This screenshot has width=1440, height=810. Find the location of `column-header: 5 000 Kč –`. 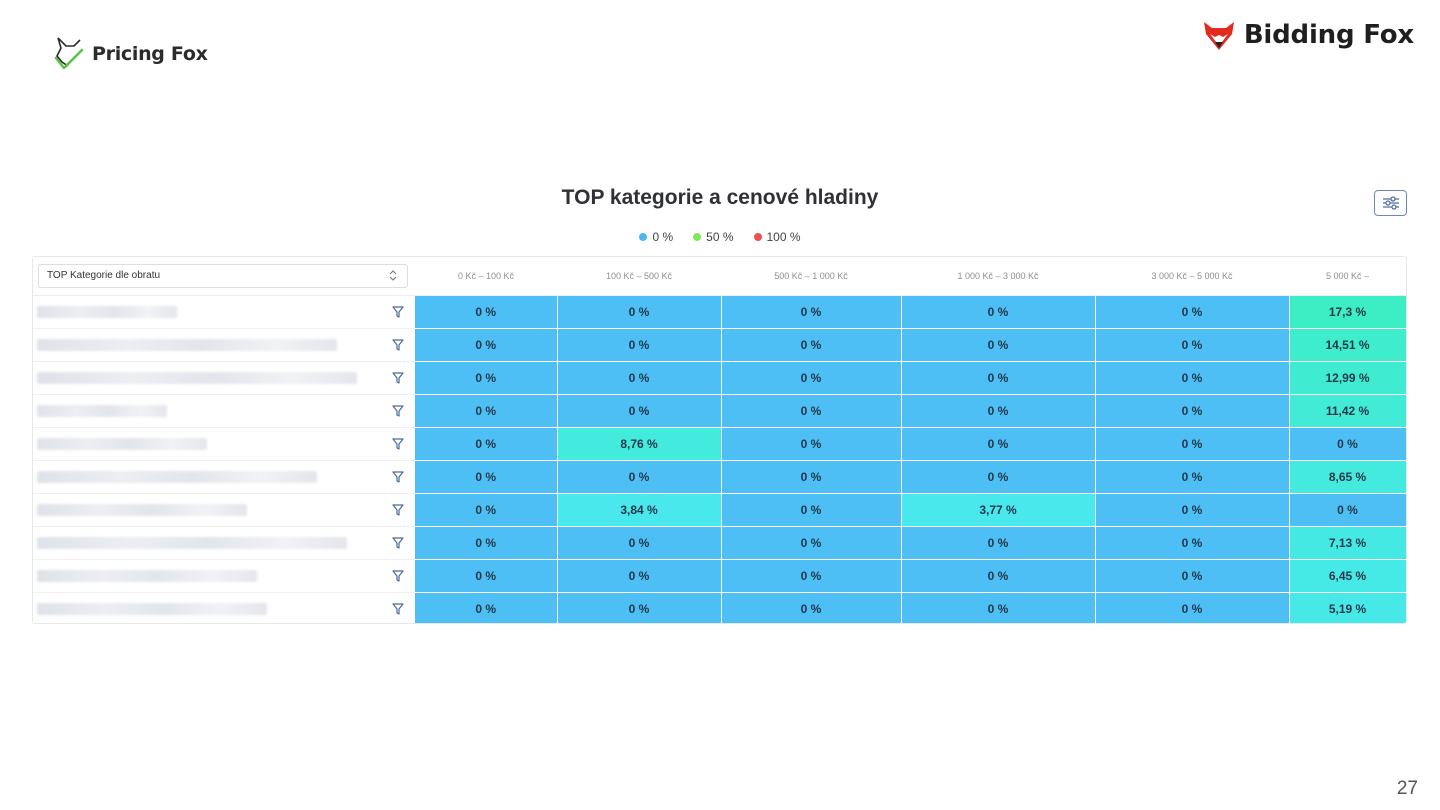

column-header: 5 000 Kč – is located at coordinates (1347, 276).